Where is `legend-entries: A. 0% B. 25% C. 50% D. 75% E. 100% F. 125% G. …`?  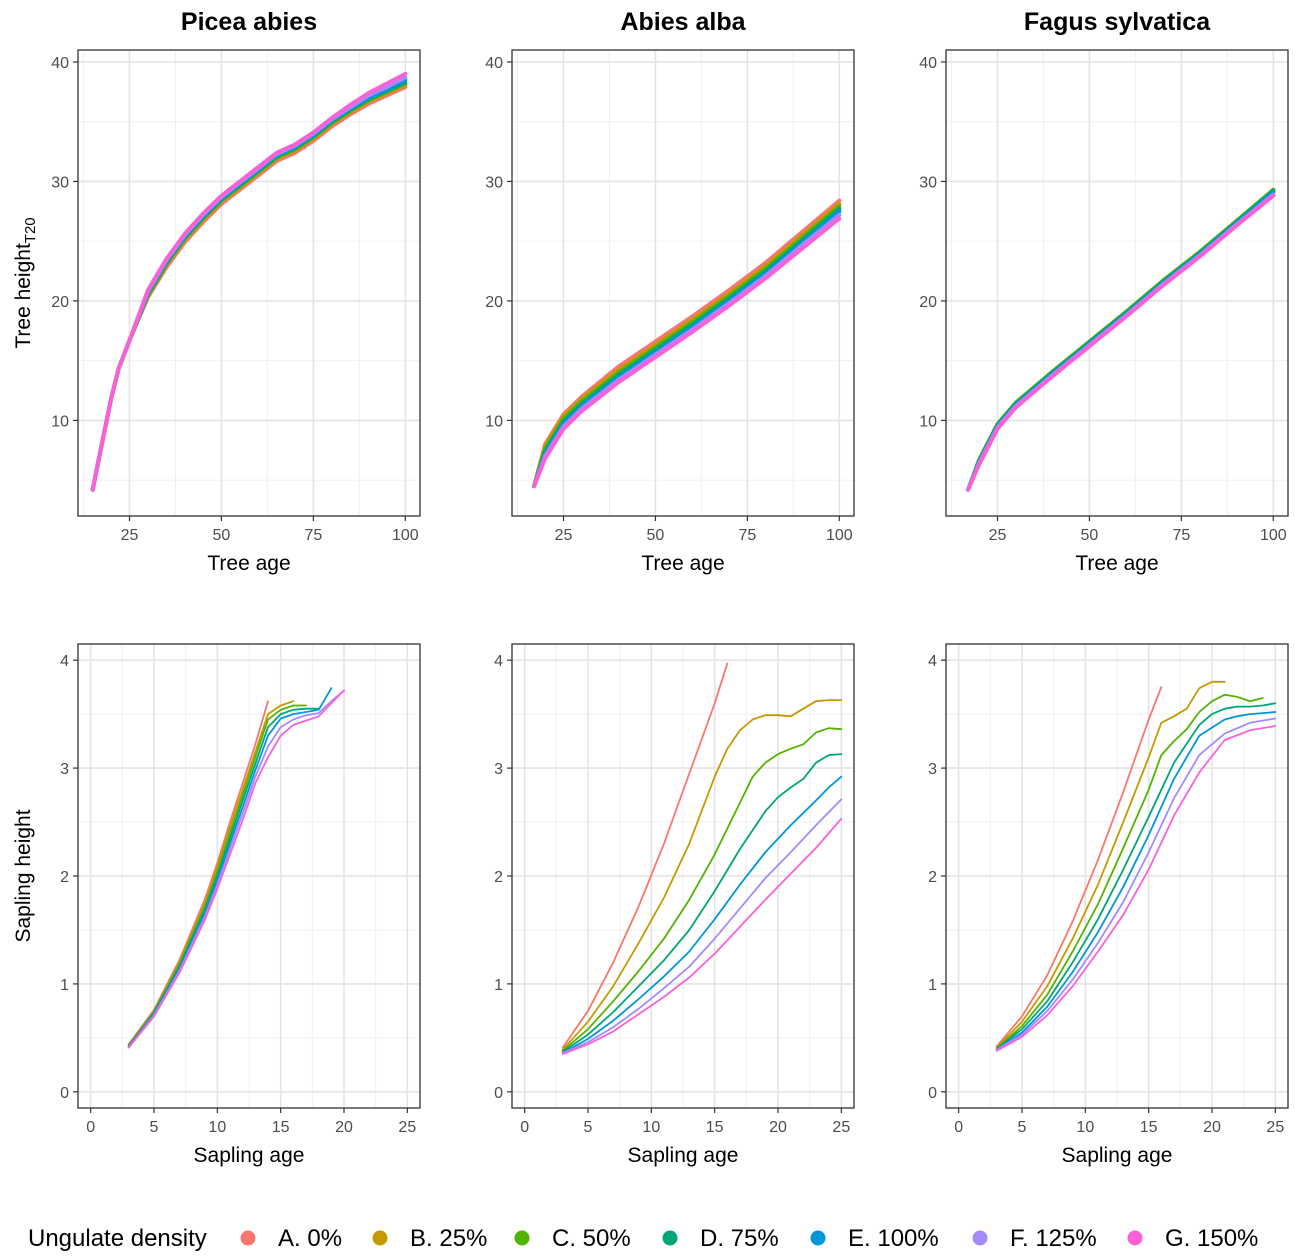 legend-entries: A. 0% B. 25% C. 50% D. 75% E. 100% F. 125% G. … is located at coordinates (749, 1238).